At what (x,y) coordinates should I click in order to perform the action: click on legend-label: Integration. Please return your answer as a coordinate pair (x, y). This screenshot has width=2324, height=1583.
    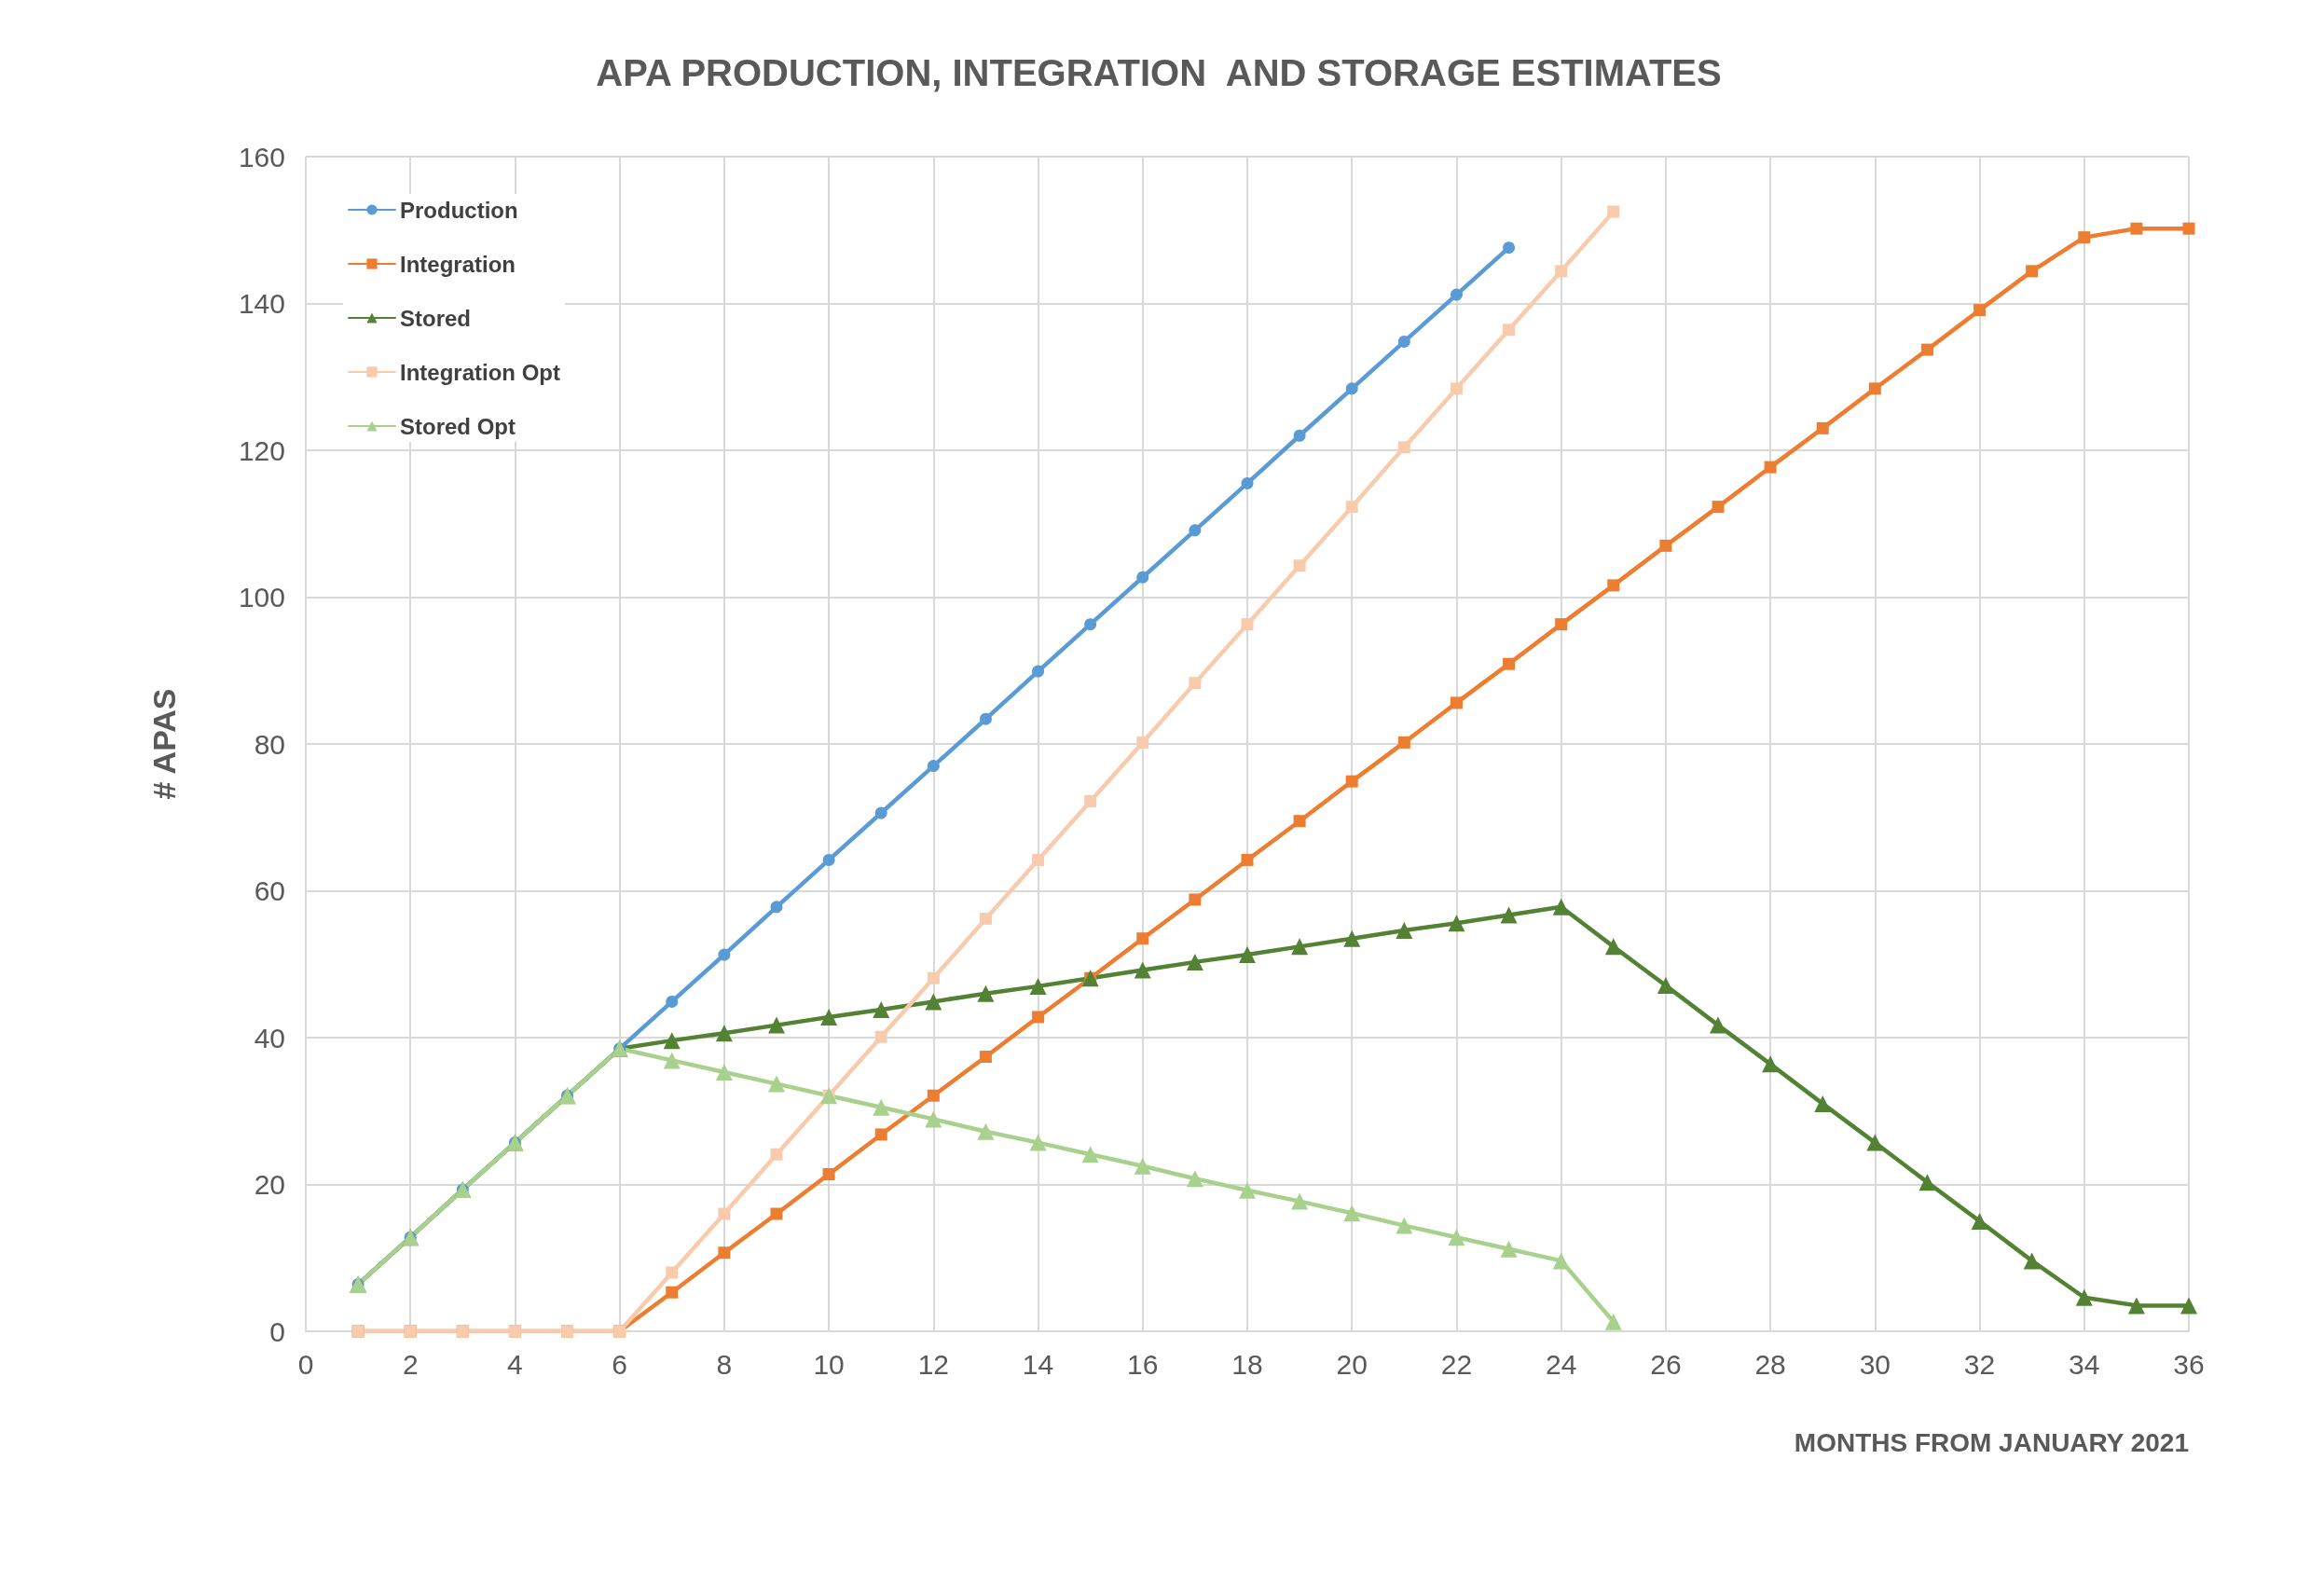
    Looking at the image, I should click on (458, 264).